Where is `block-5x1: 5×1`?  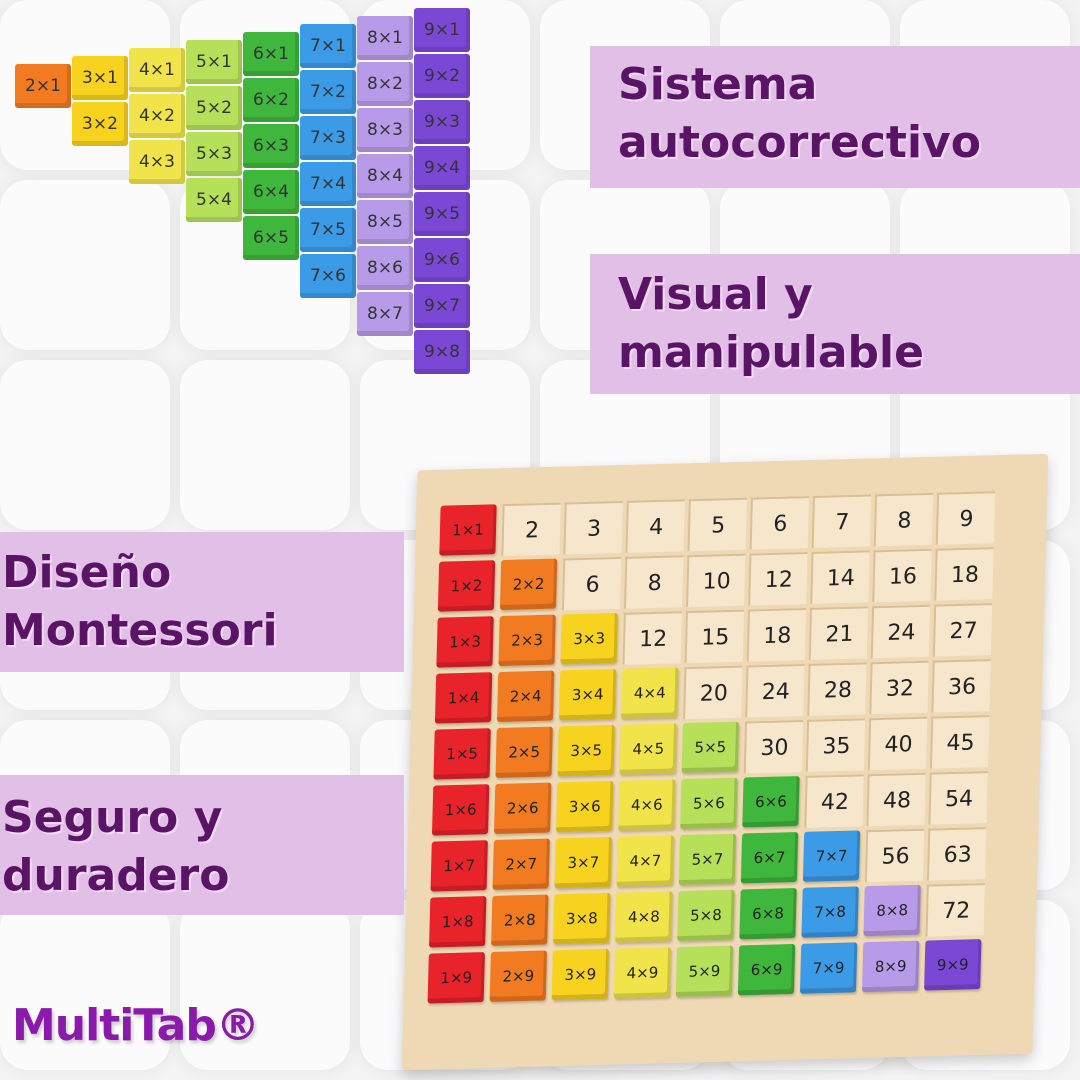 block-5x1: 5×1 is located at coordinates (214, 62).